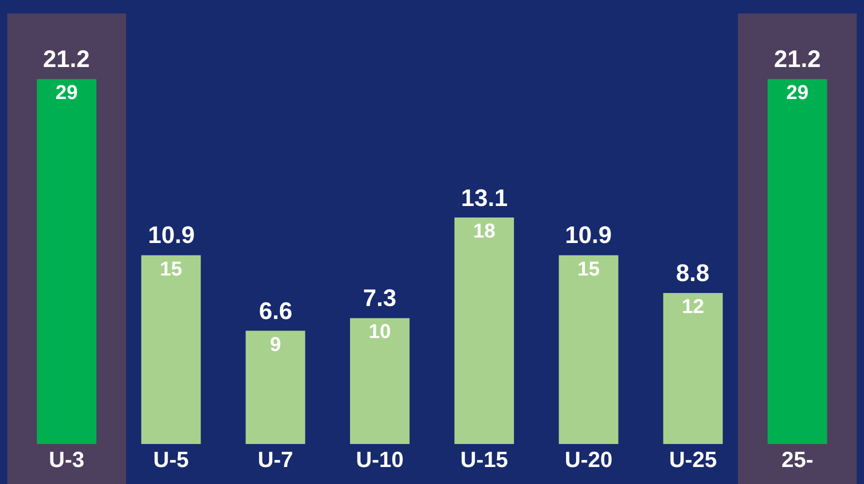 This screenshot has width=864, height=484. Describe the element at coordinates (484, 231) in the screenshot. I see `data-label: 18` at that location.